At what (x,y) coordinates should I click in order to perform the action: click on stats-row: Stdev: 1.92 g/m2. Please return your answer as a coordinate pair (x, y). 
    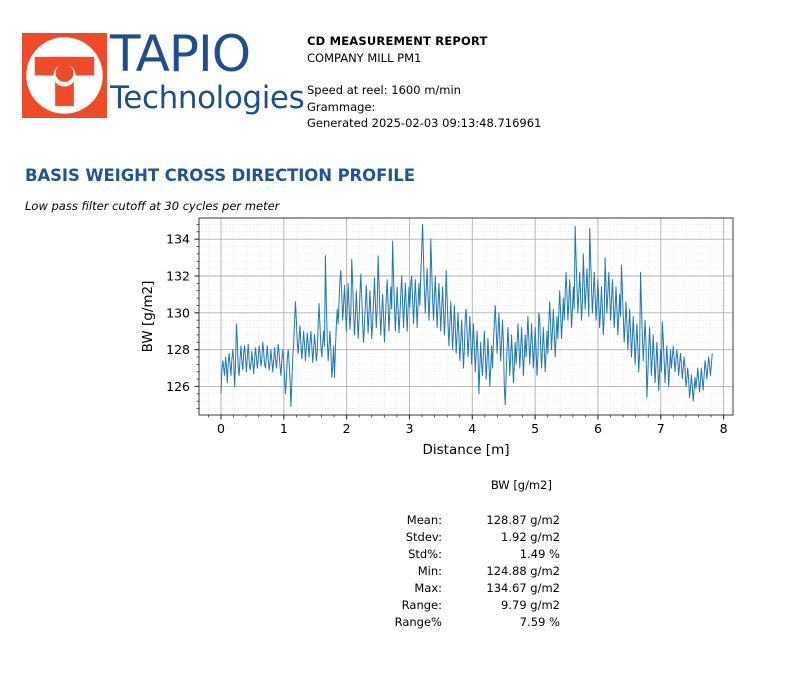
    Looking at the image, I should click on (470, 537).